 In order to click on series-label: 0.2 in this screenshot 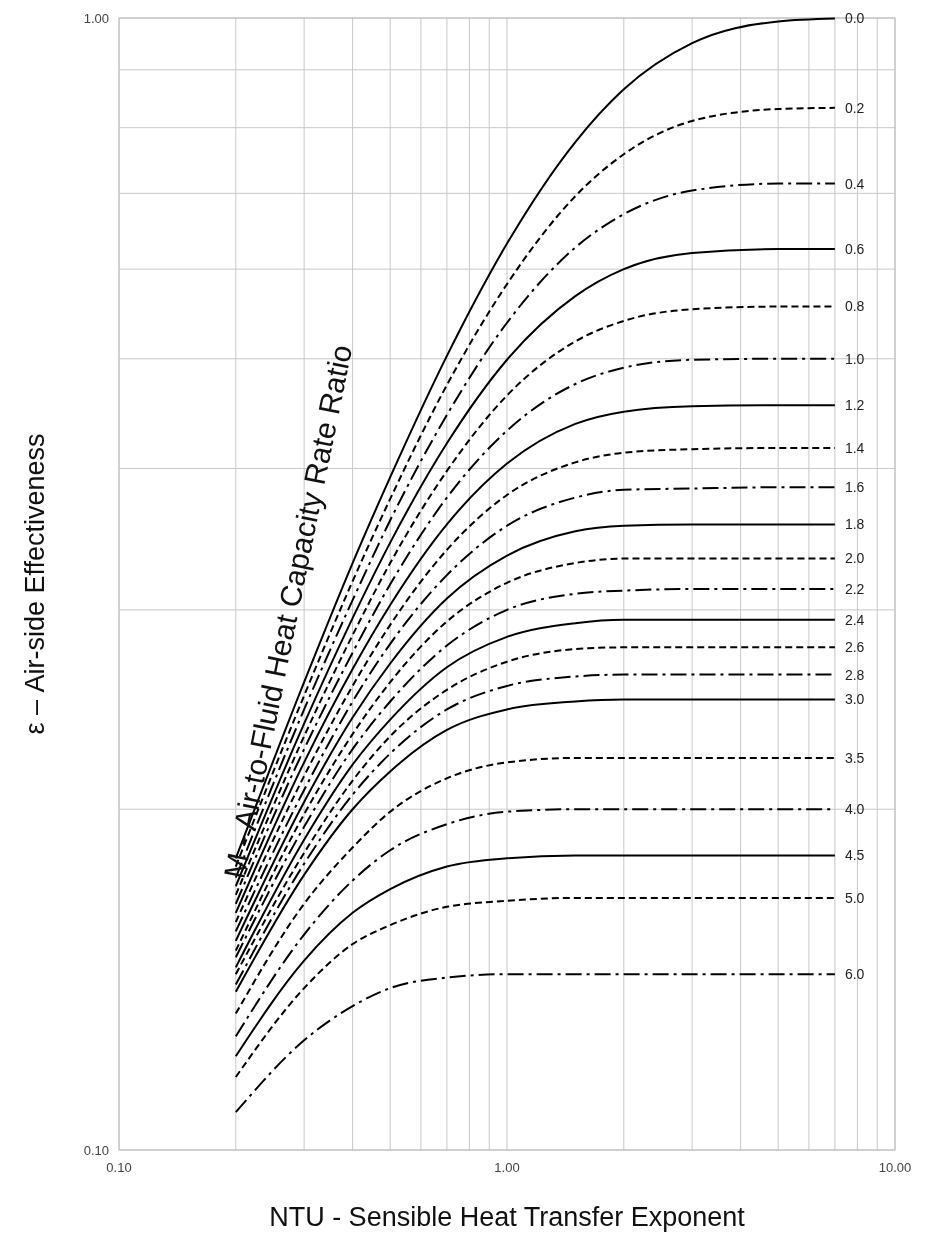, I will do `click(854, 107)`.